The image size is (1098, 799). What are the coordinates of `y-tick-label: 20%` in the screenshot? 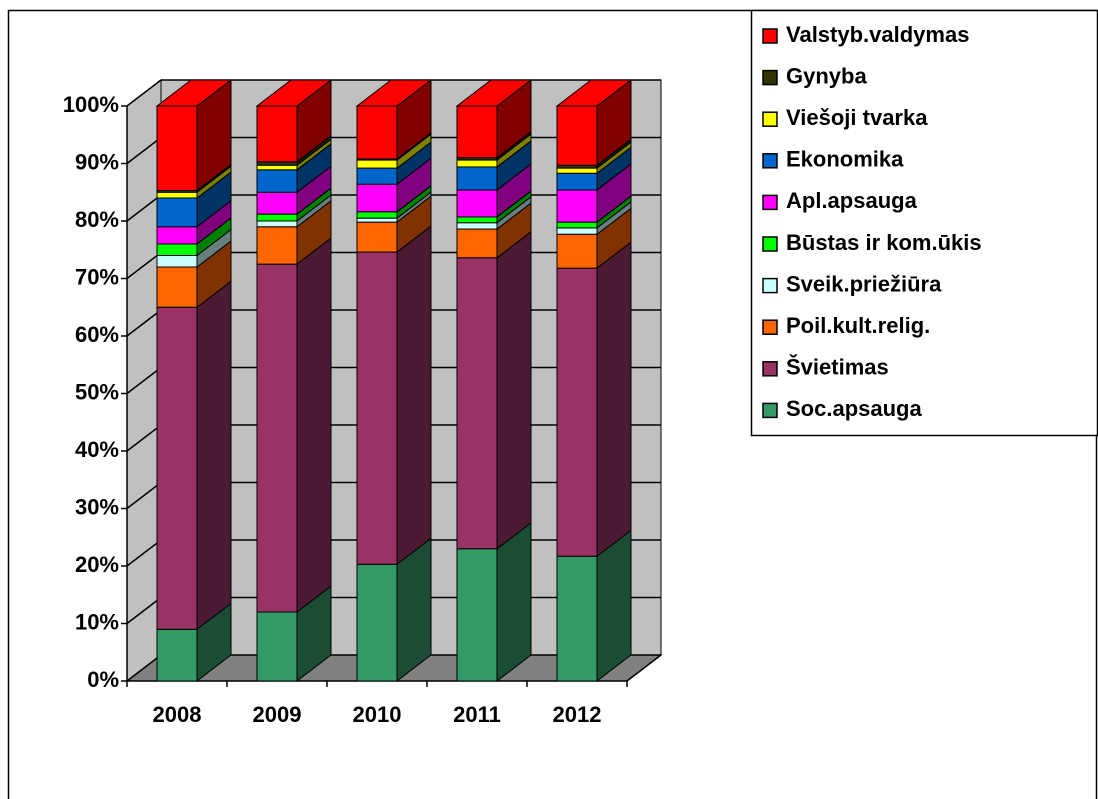 It's located at (97, 564).